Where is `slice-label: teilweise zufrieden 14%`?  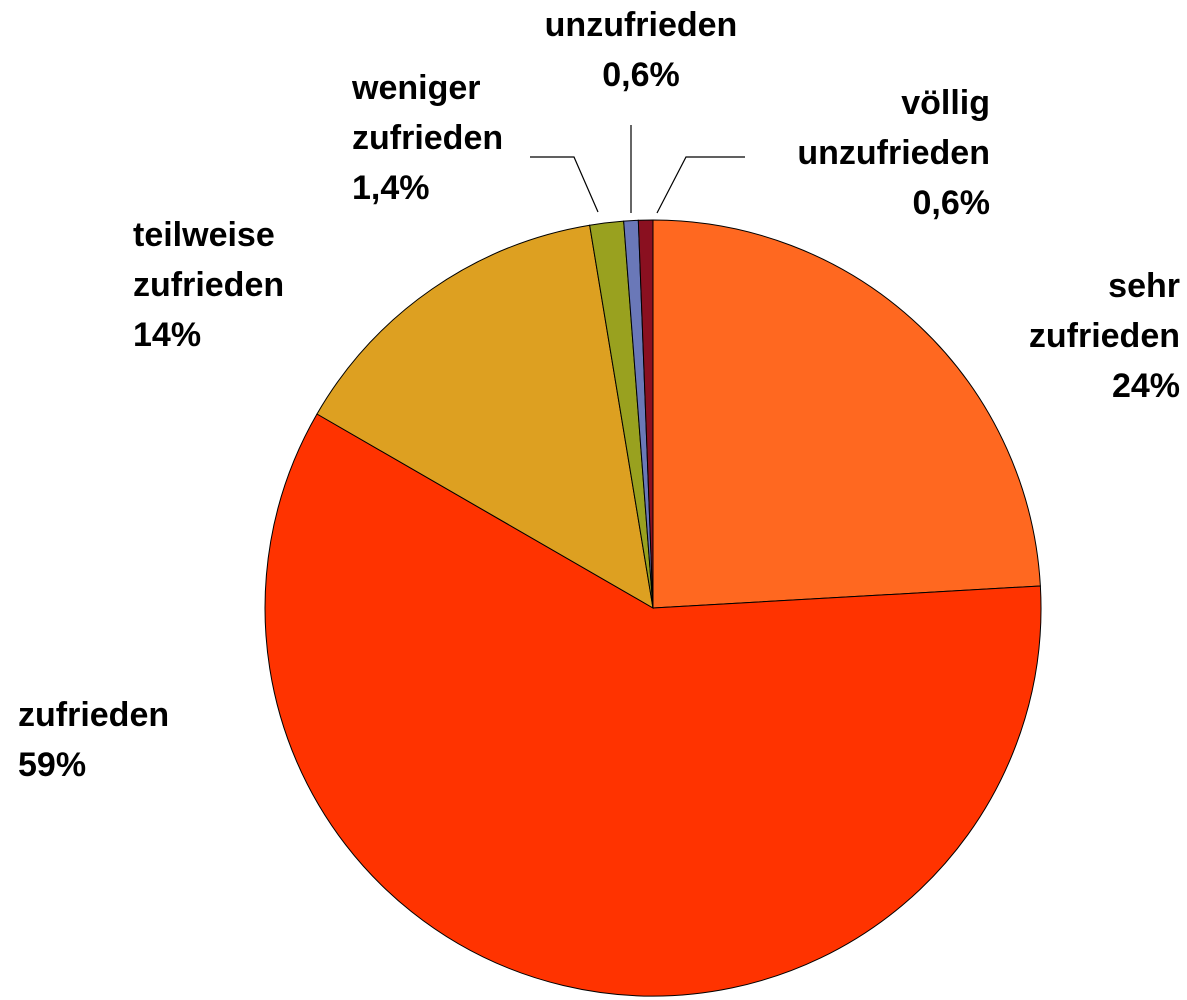
slice-label: teilweise zufrieden 14% is located at coordinates (208, 285).